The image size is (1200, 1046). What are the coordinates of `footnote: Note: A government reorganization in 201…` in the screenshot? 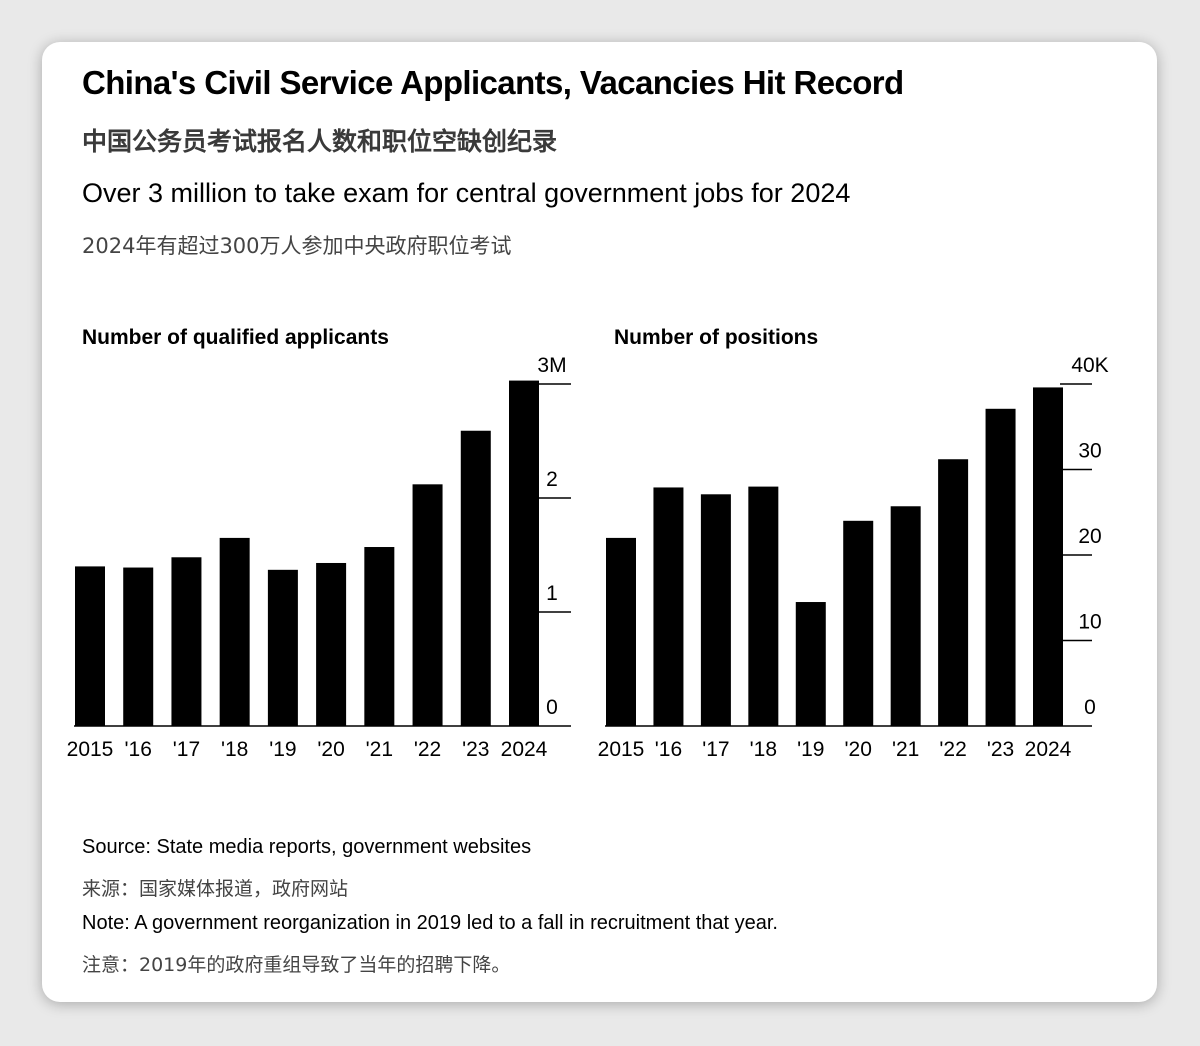 It's located at (430, 923).